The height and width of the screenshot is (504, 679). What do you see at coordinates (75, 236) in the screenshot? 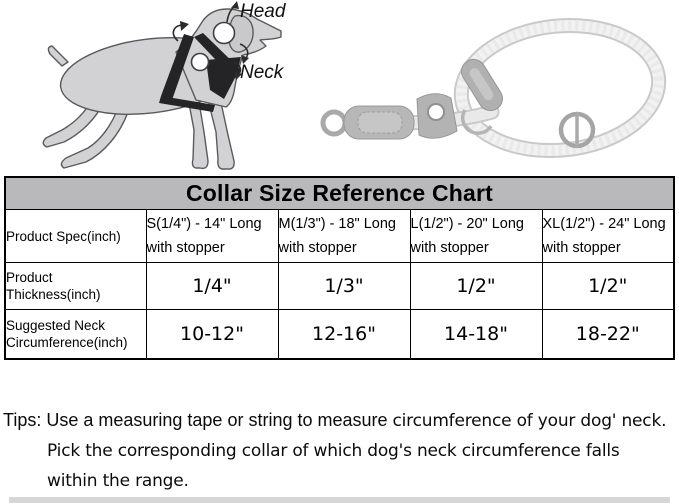
I see `spec-header-cell: Product Spec(inch)` at bounding box center [75, 236].